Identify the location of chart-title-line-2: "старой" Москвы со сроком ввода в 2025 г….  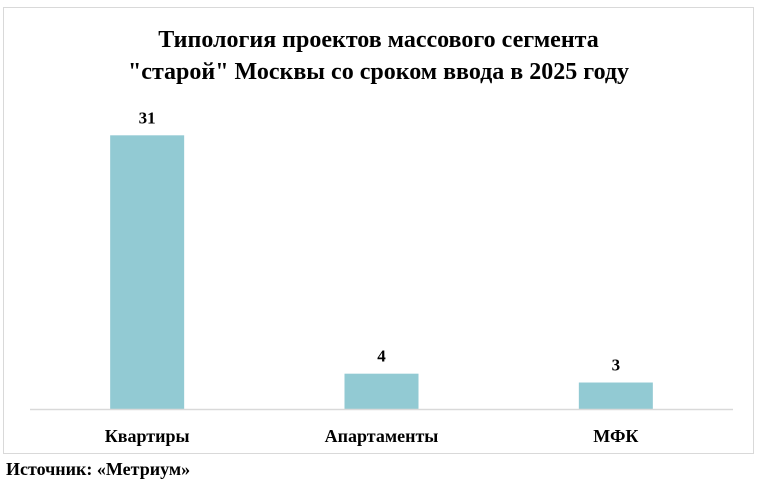
(378, 72).